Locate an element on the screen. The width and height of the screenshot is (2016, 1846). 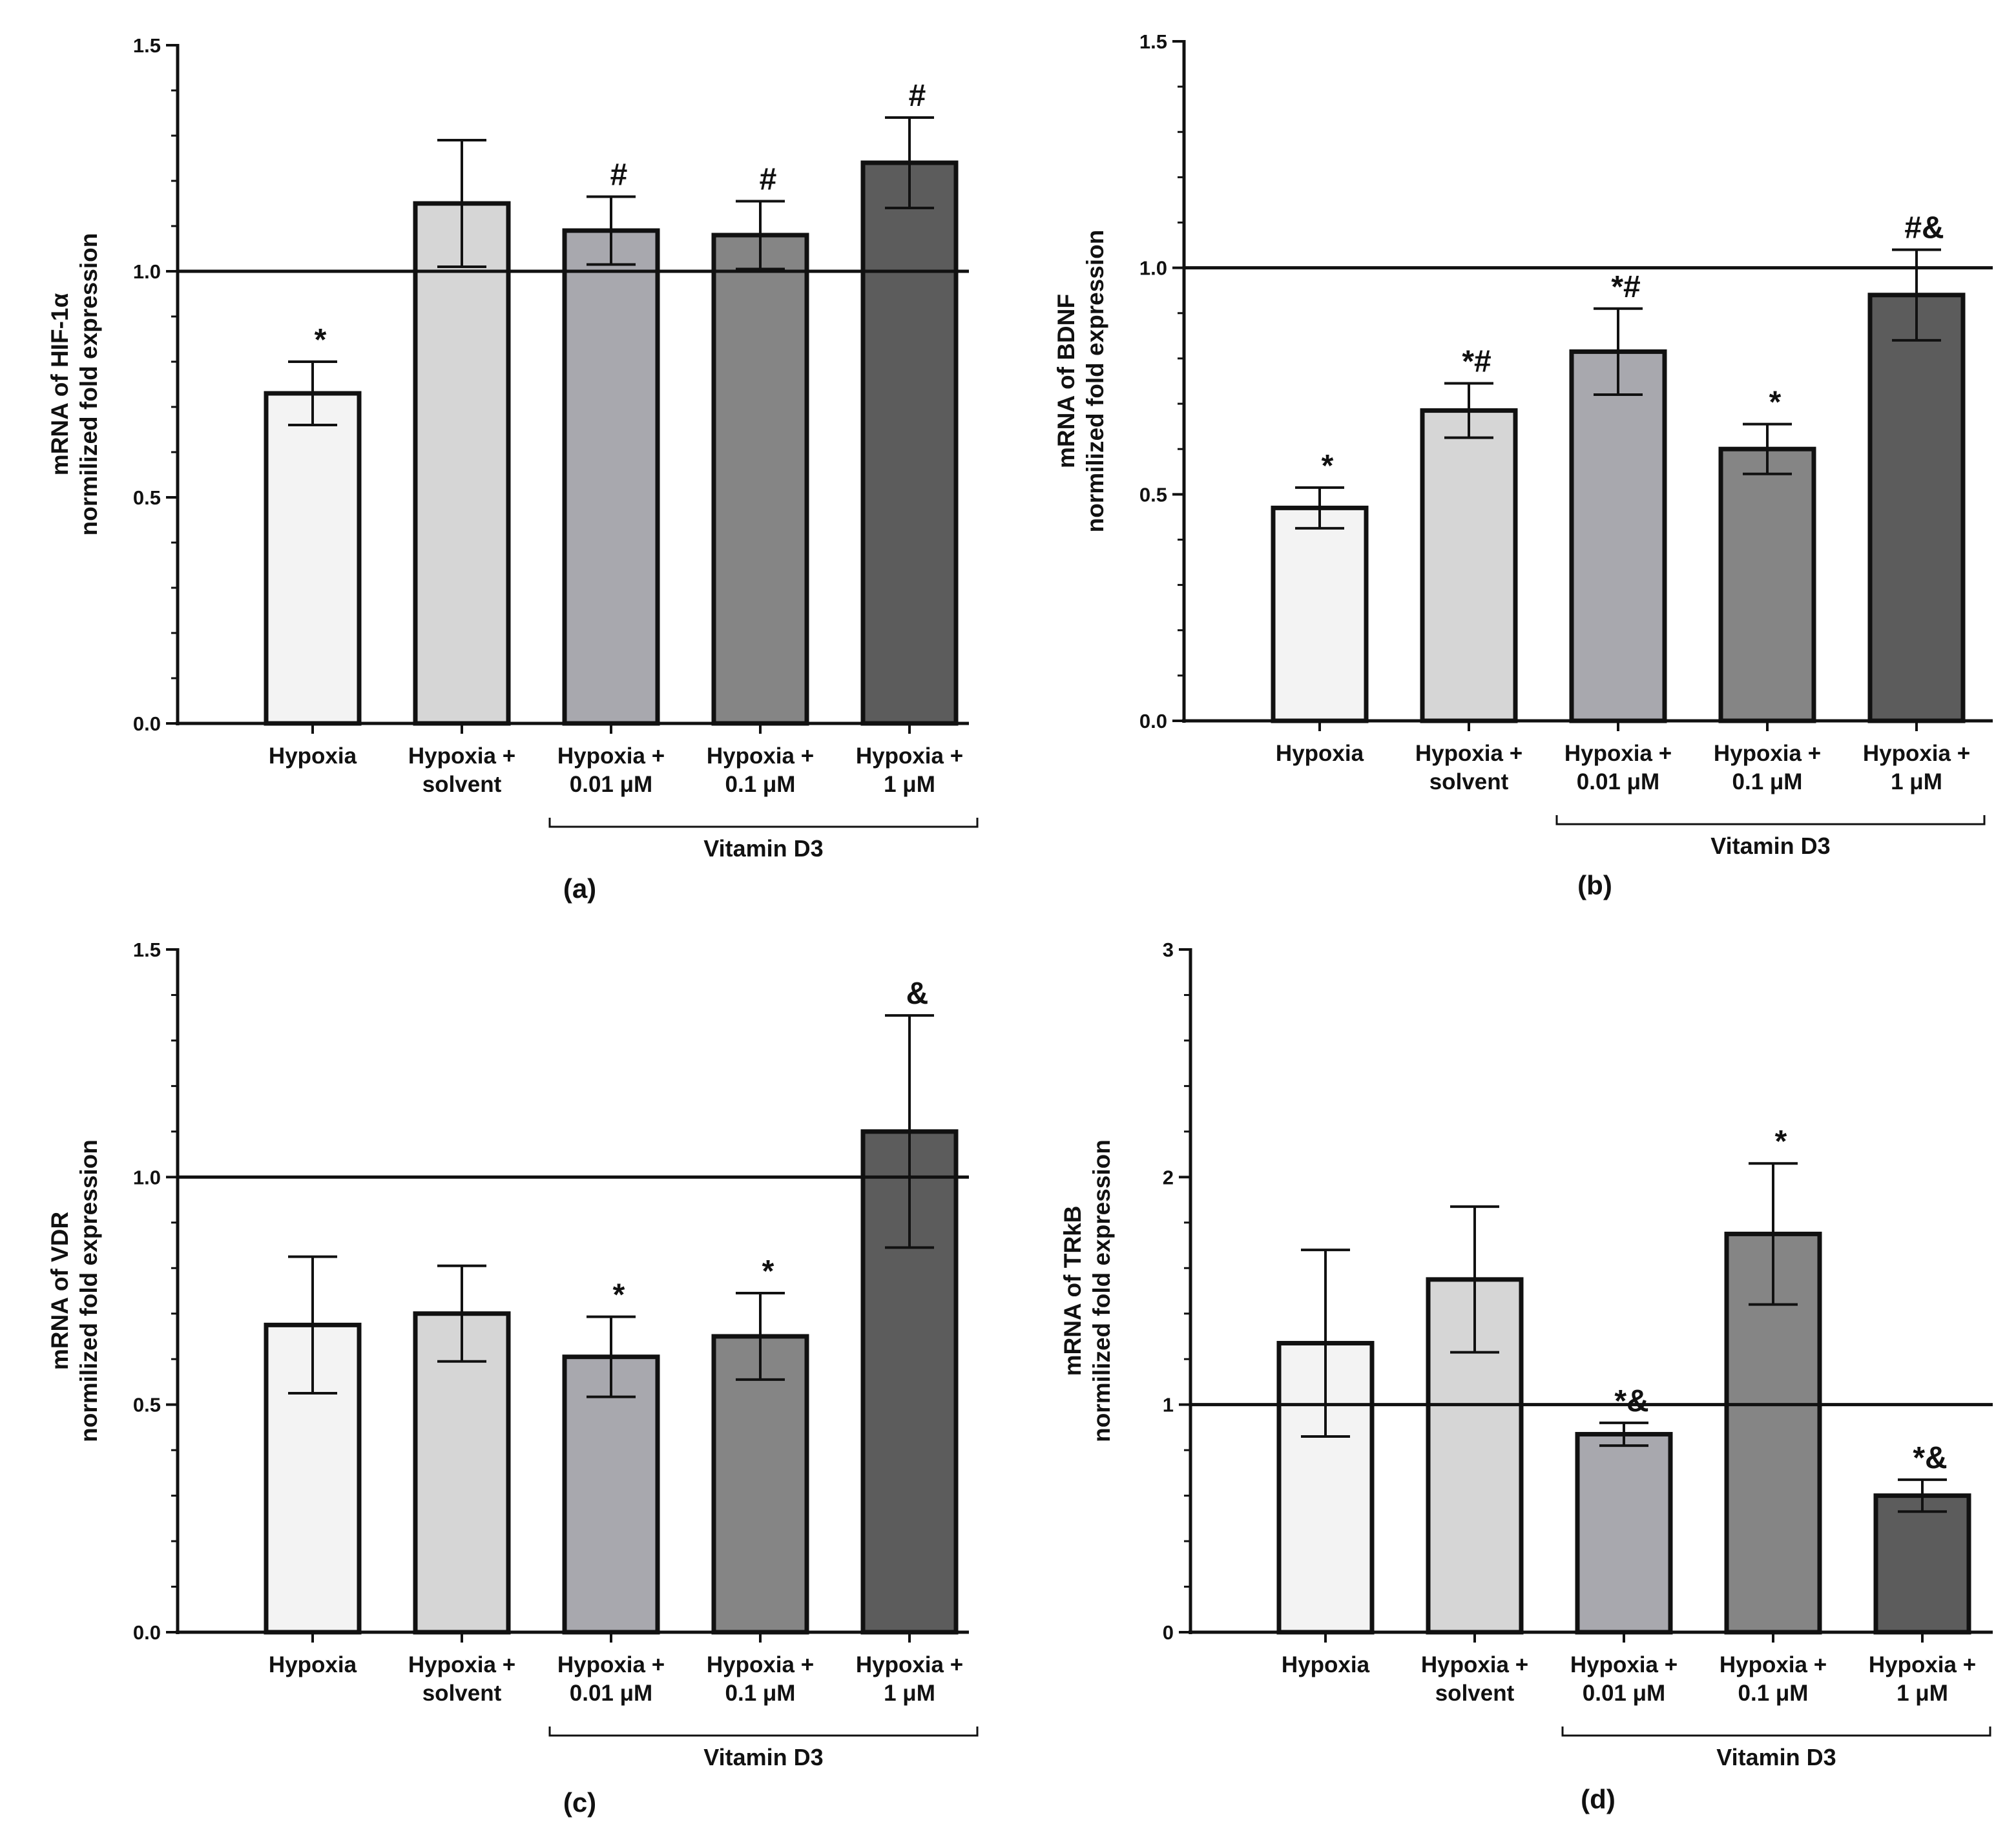
significance-marker: #& is located at coordinates (1924, 228).